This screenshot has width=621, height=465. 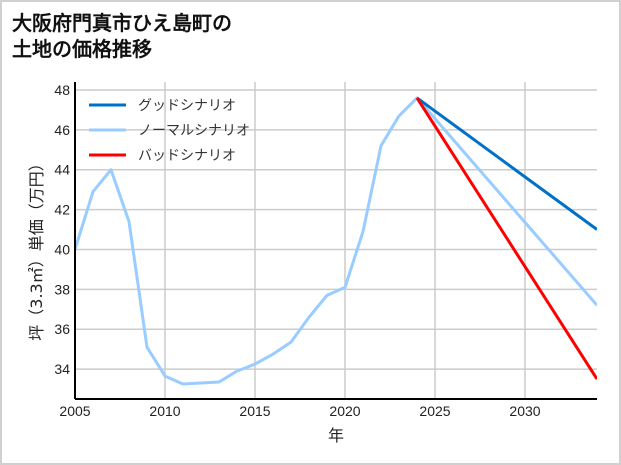 I want to click on y-tick-label: 36, so click(x=62, y=329).